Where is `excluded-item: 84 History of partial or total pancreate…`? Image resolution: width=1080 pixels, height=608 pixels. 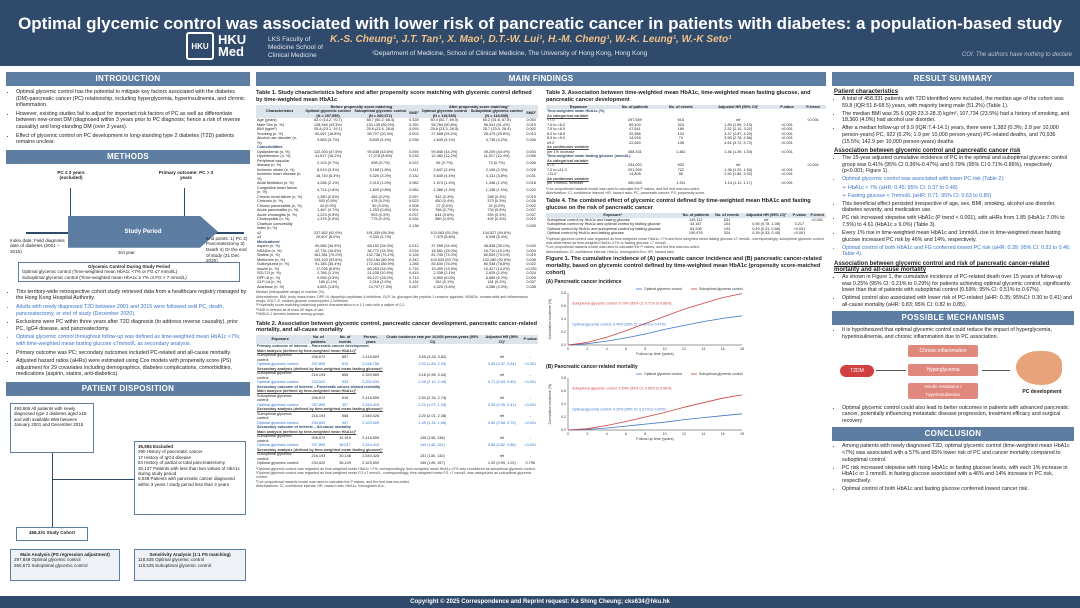
excluded-item: 84 History of partial or total pancreate… is located at coordinates (182, 463).